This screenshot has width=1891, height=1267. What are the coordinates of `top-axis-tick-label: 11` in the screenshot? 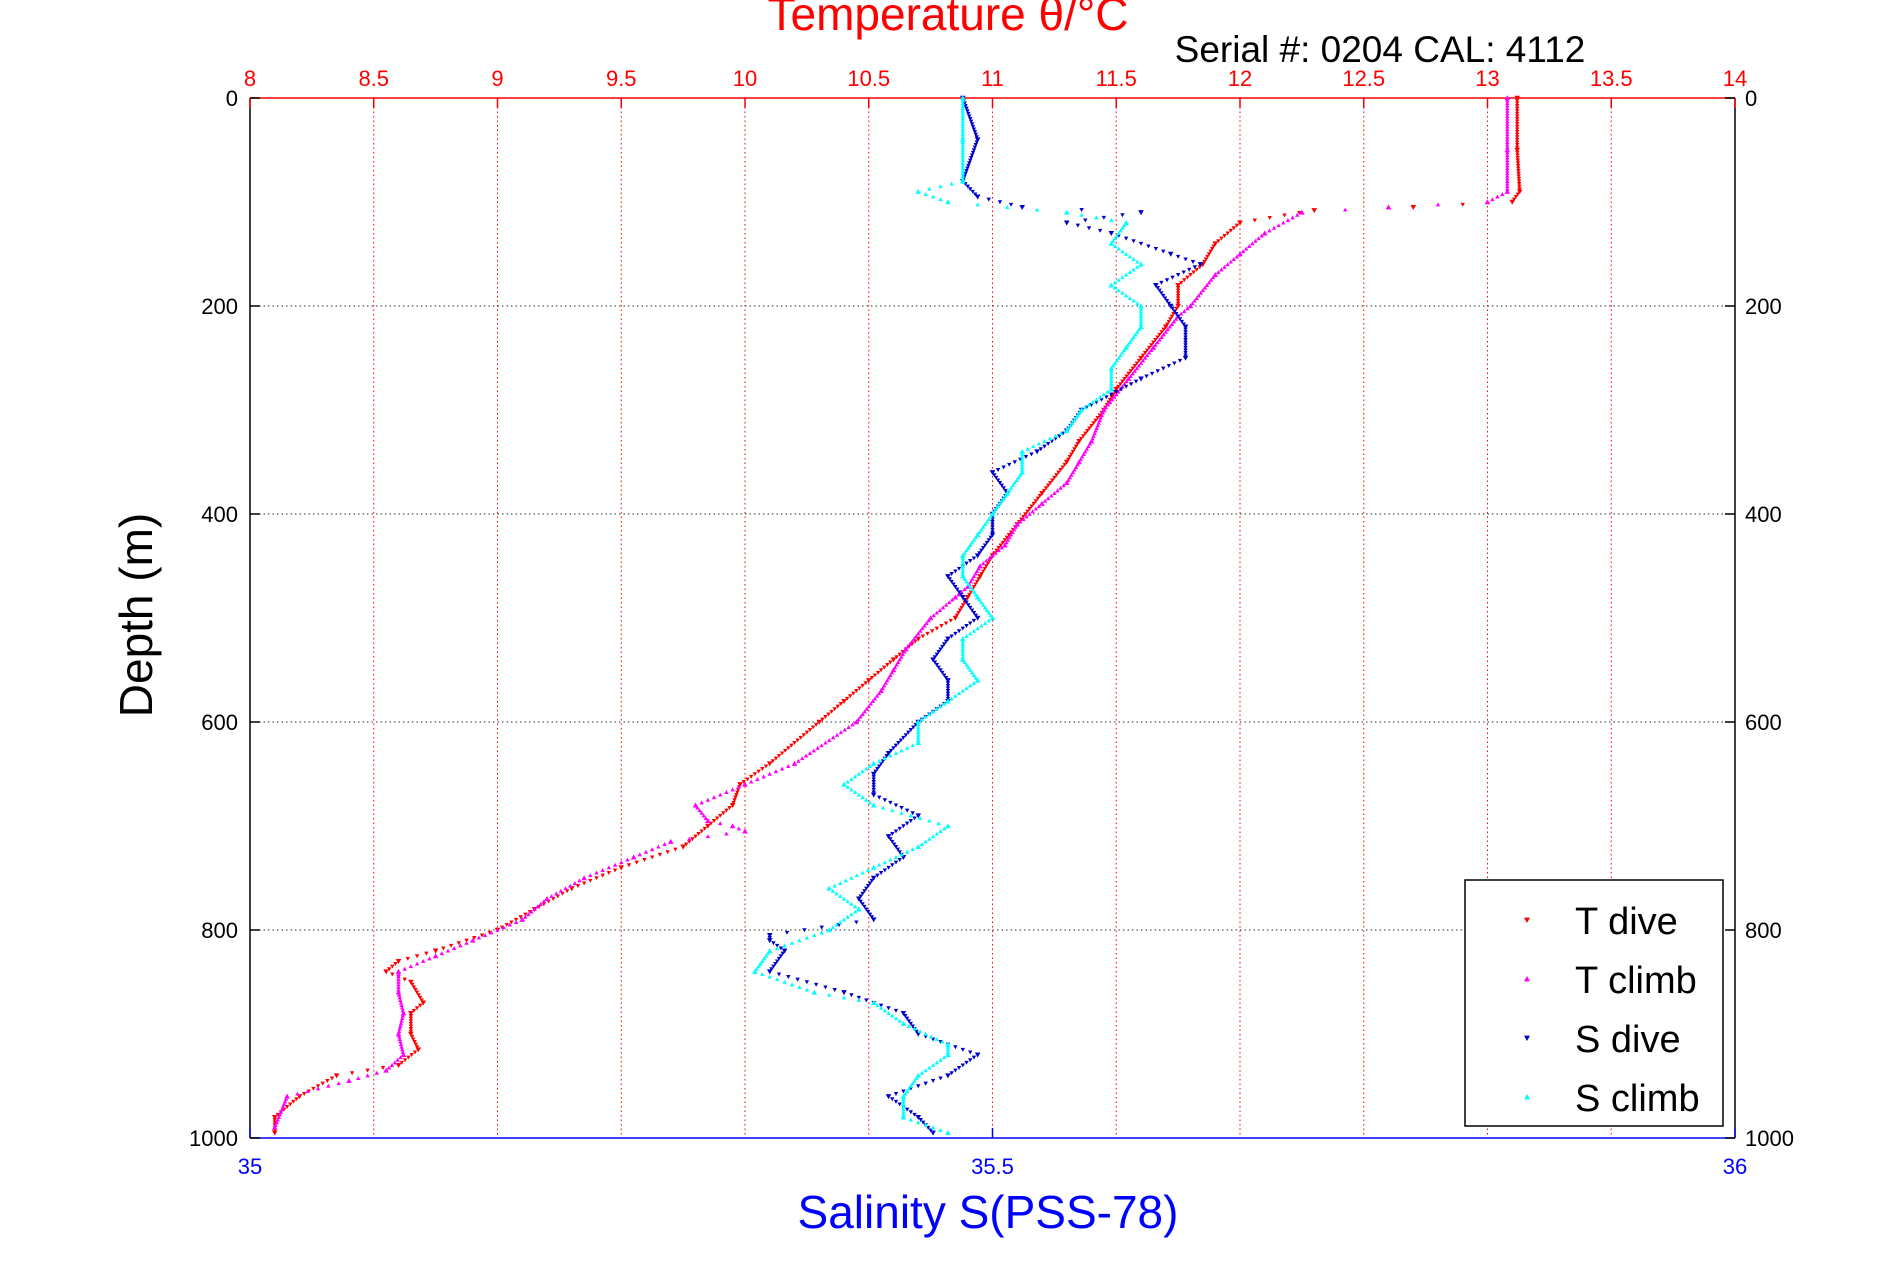 It's located at (992, 78).